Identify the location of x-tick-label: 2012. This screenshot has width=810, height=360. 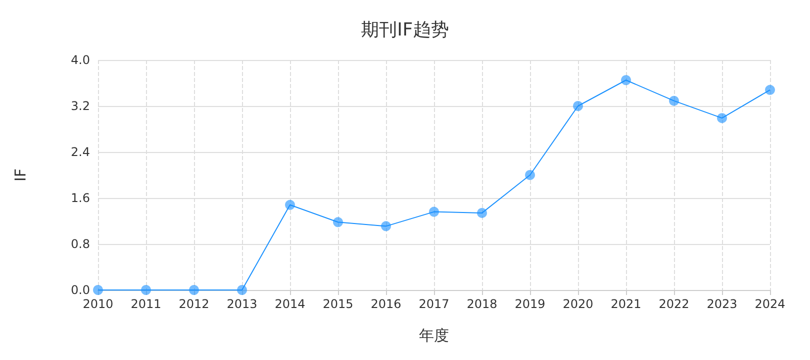
(194, 304).